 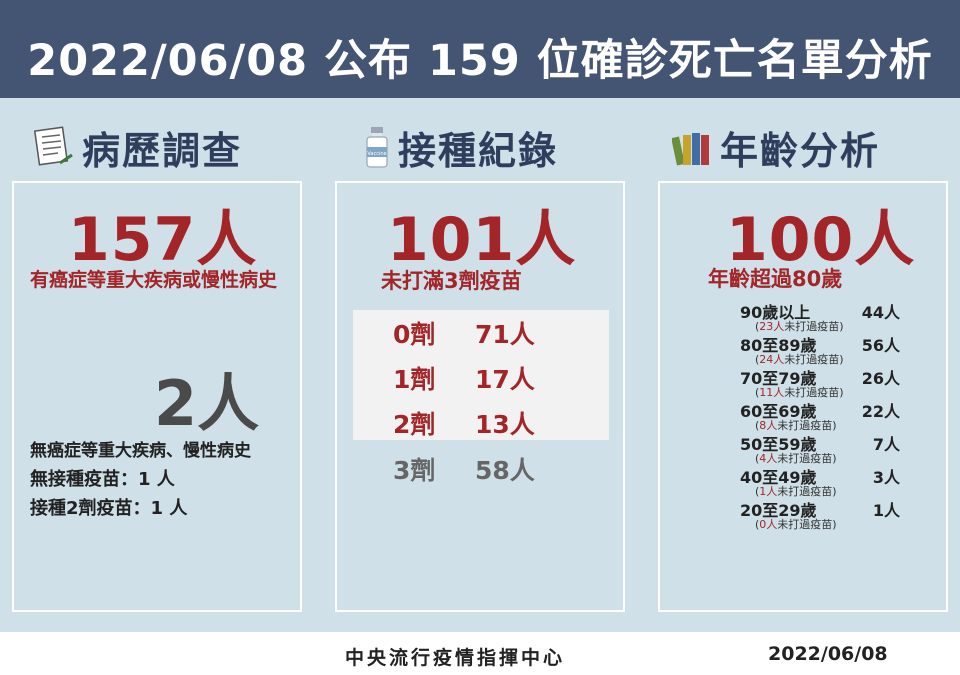 What do you see at coordinates (691, 147) in the screenshot?
I see `books-icon` at bounding box center [691, 147].